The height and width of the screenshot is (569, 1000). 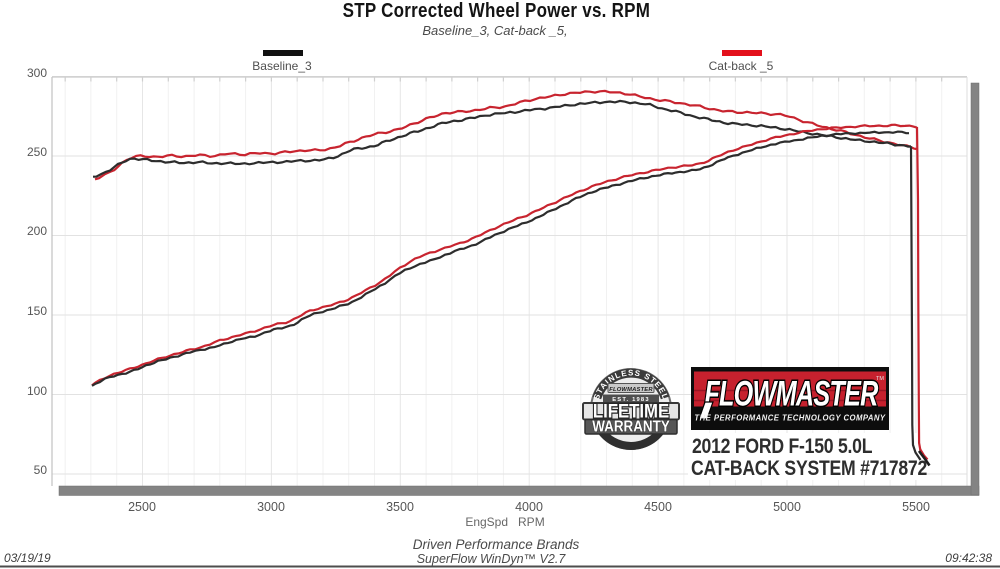 What do you see at coordinates (880, 379) in the screenshot?
I see `svg-text: TM` at bounding box center [880, 379].